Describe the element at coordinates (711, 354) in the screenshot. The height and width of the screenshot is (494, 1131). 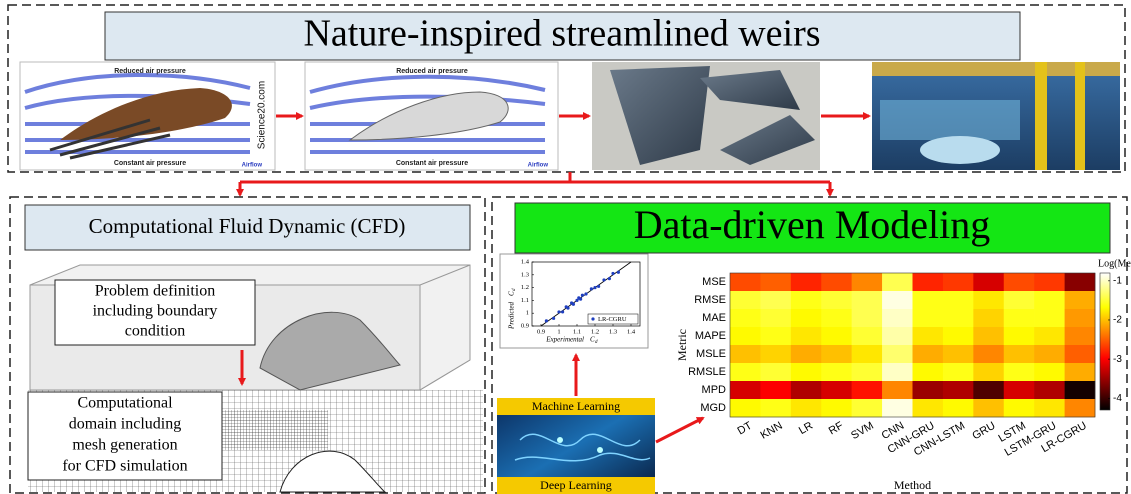
I see `row-label: MSLE` at that location.